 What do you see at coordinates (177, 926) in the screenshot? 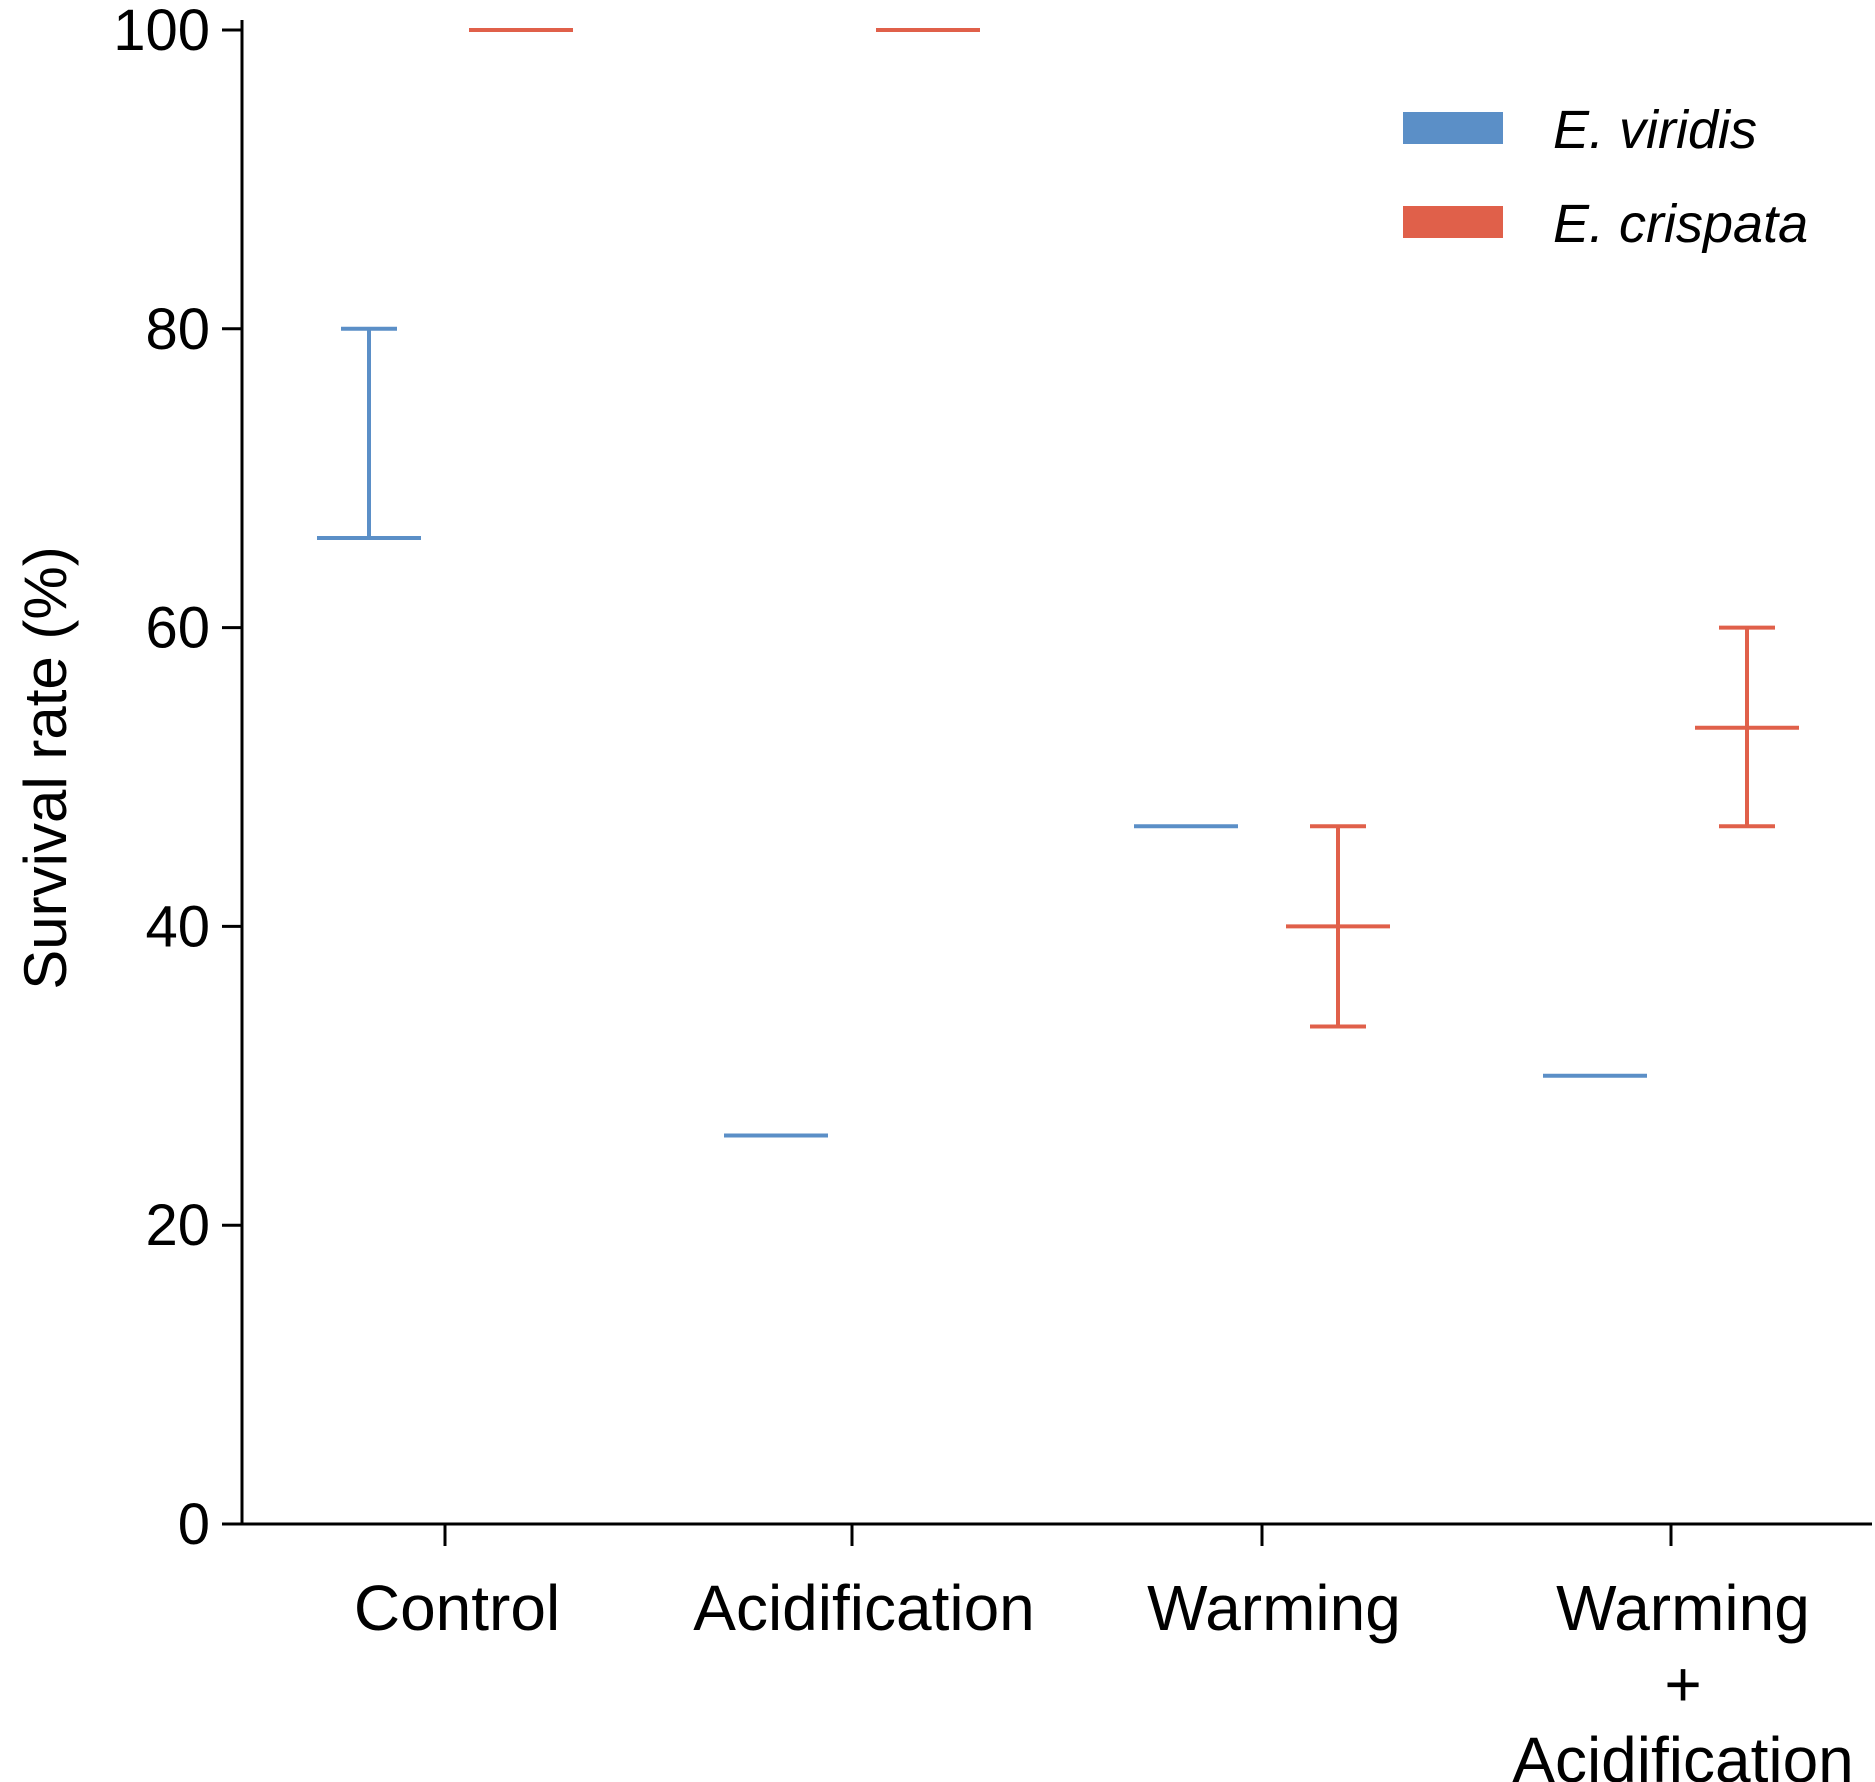
I see `y-tick-label: 40` at bounding box center [177, 926].